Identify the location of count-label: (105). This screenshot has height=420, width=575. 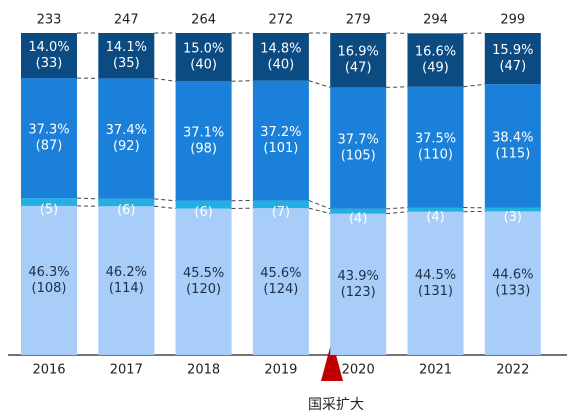
(358, 156).